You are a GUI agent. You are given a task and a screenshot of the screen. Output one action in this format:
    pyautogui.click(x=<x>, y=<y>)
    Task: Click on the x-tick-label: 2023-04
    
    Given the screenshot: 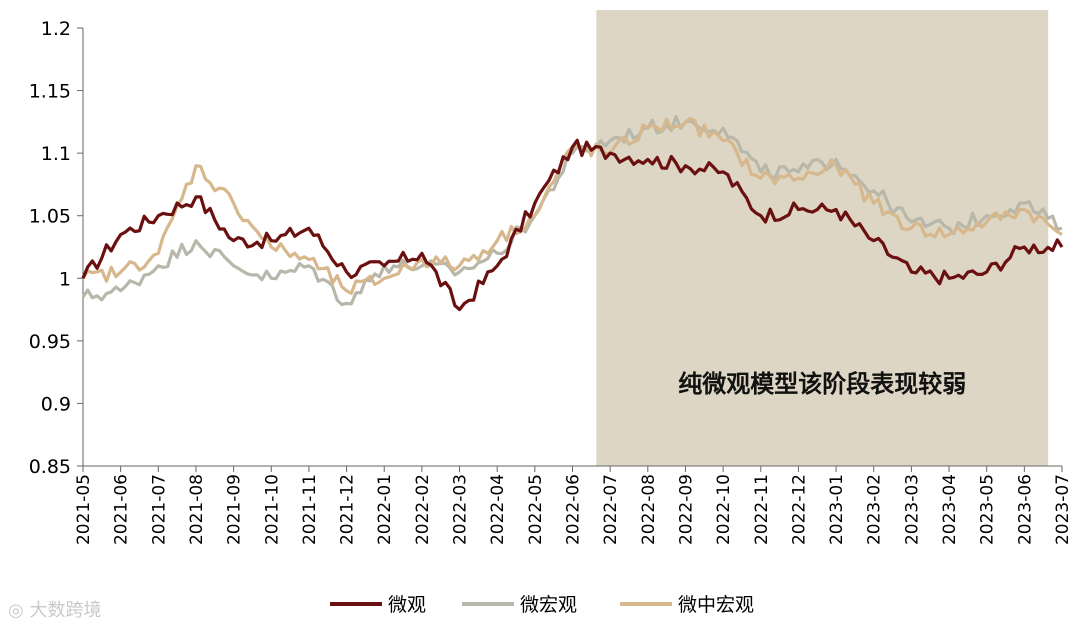 What is the action you would take?
    pyautogui.click(x=950, y=509)
    